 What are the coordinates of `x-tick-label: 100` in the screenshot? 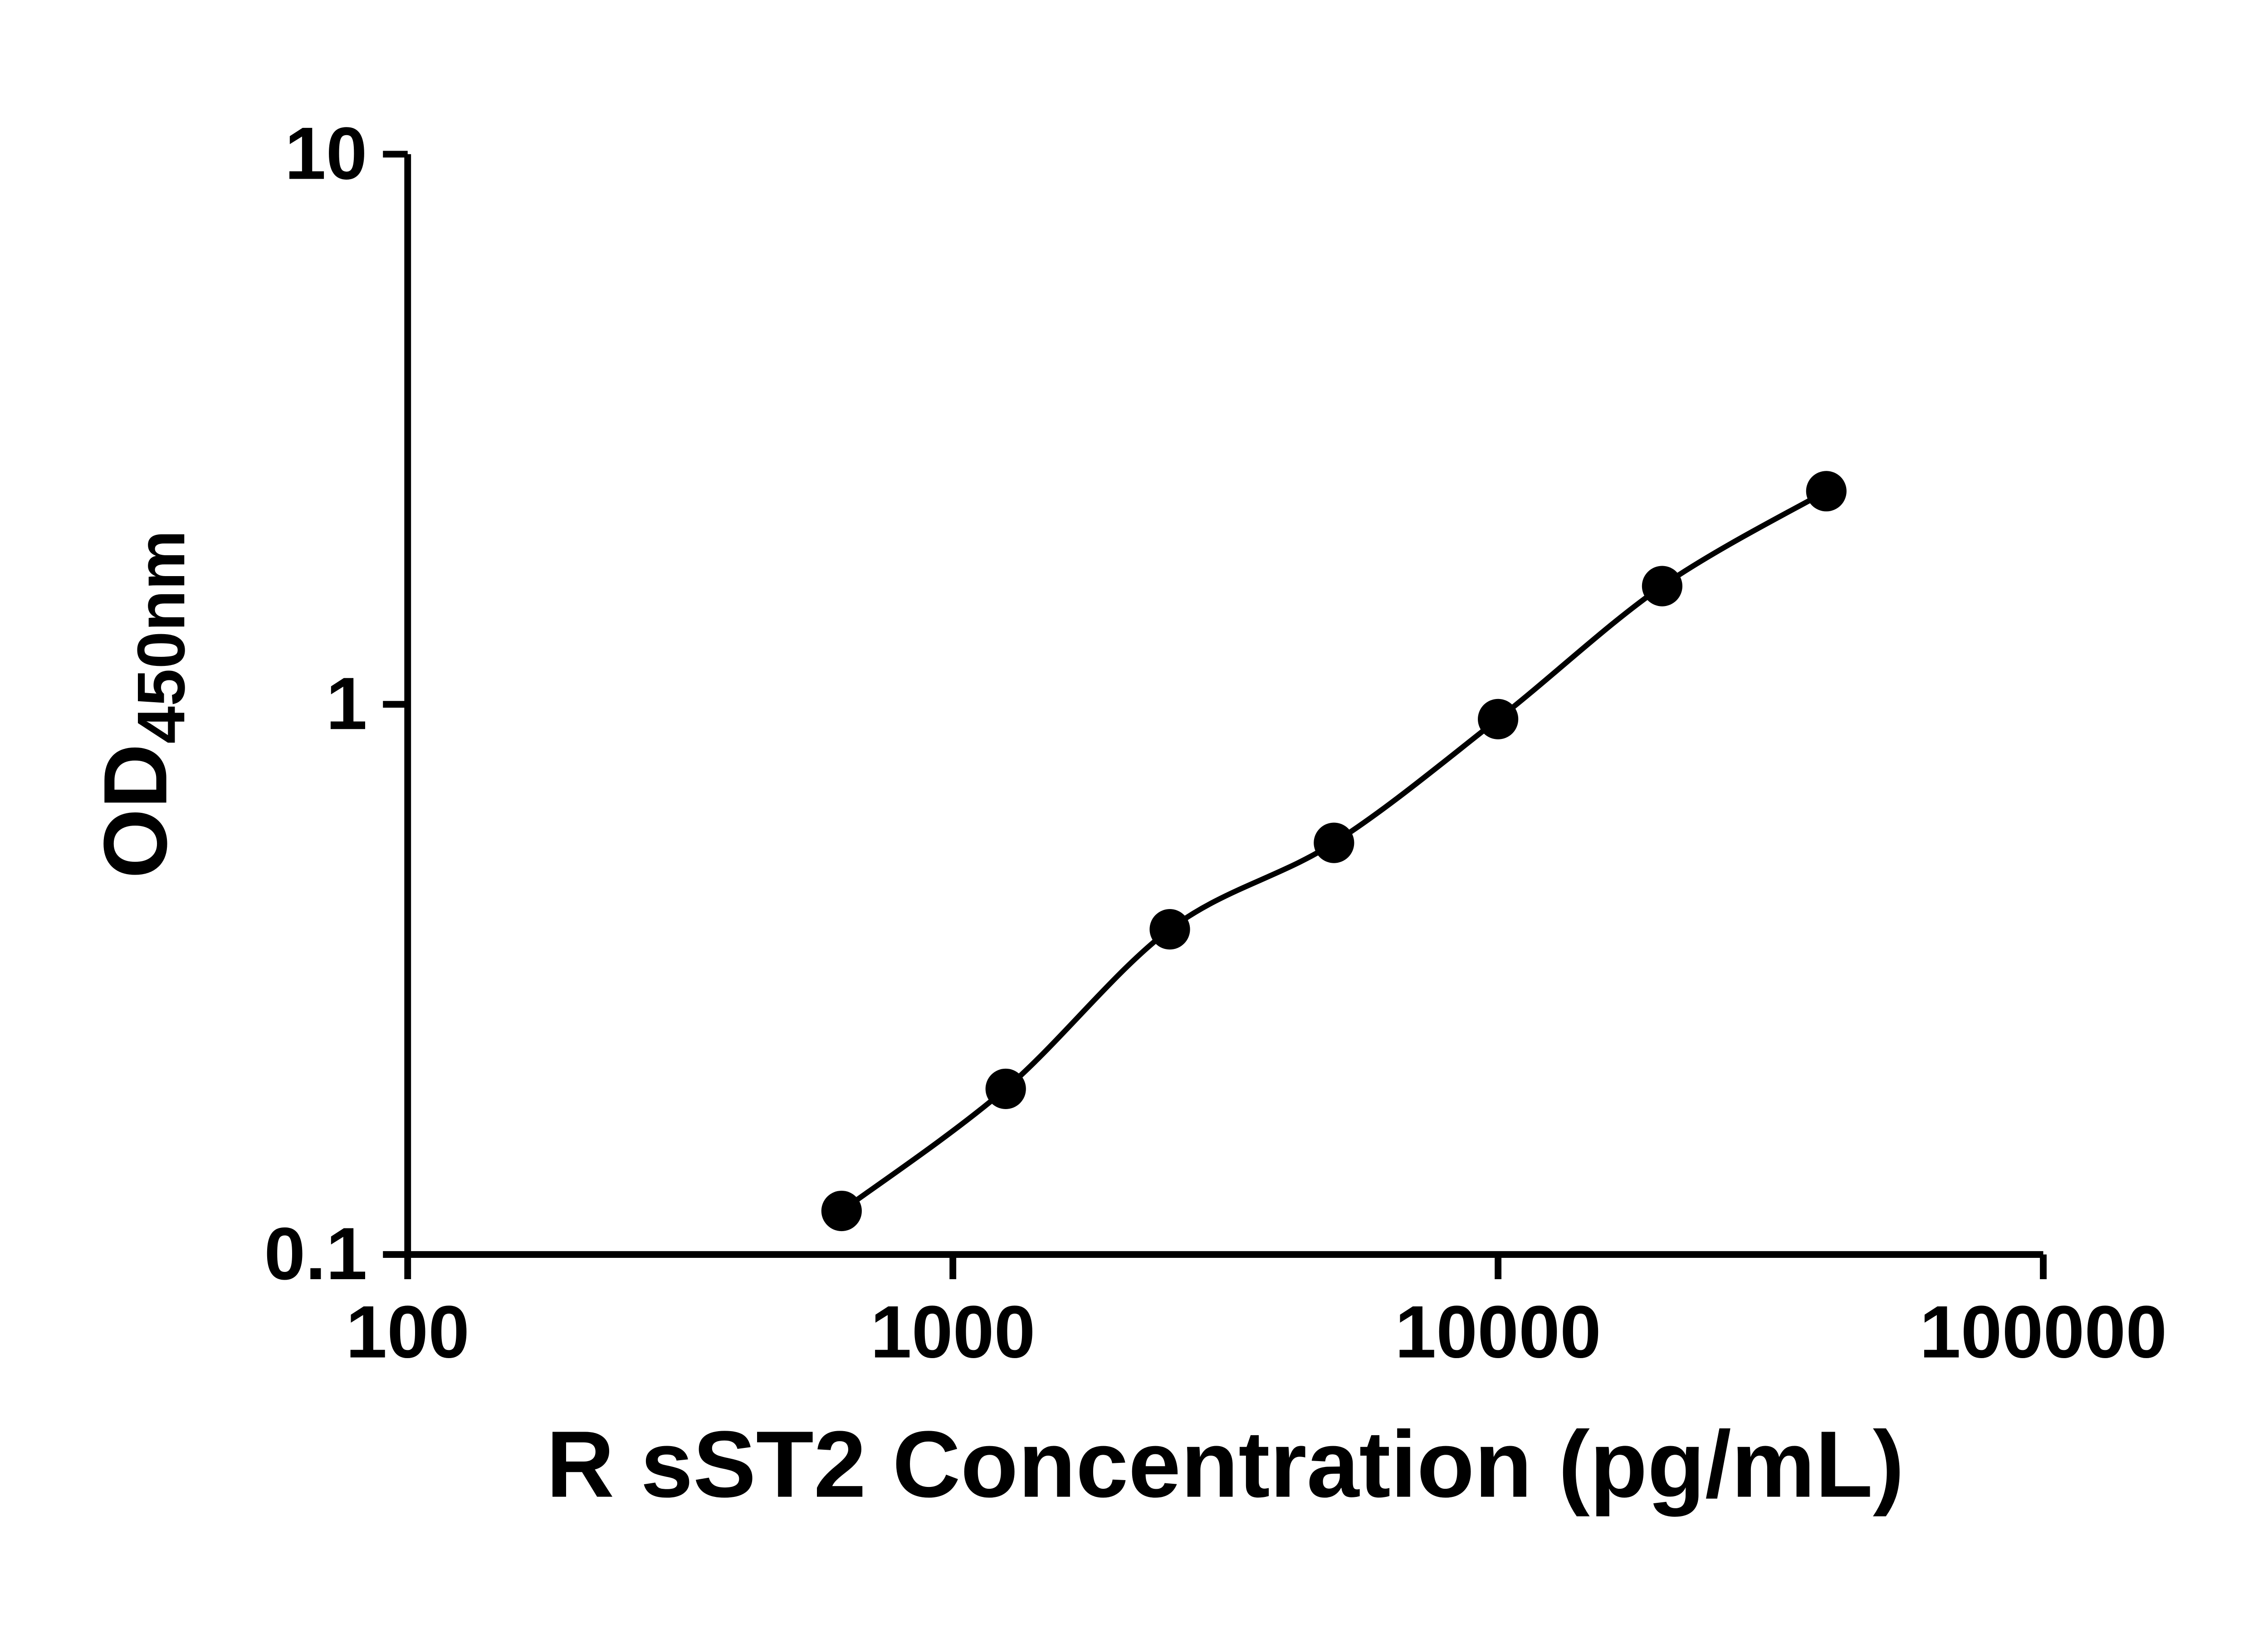 It's located at (408, 1331).